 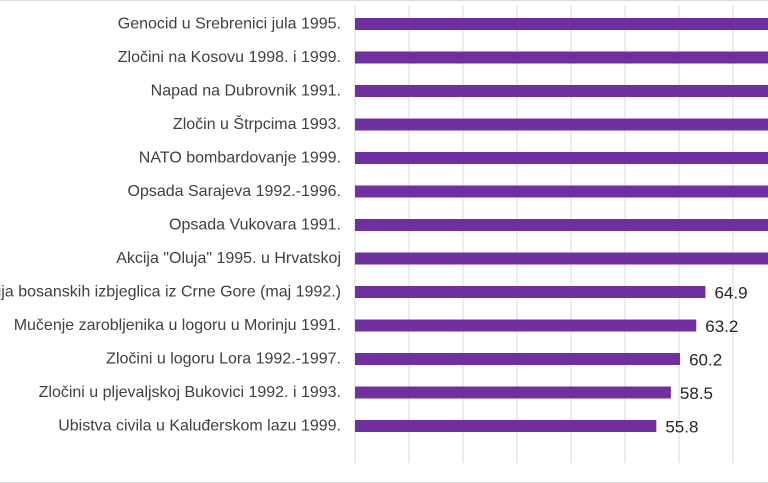 I want to click on category-label: Napad na Dubrovnik 1991., so click(x=246, y=91).